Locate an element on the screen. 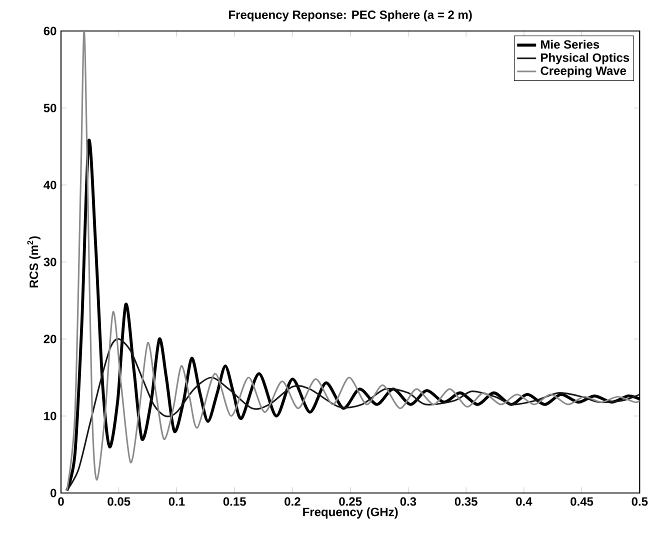 Image resolution: width=656 pixels, height=546 pixels. y-tick-label: 30 is located at coordinates (50, 262).